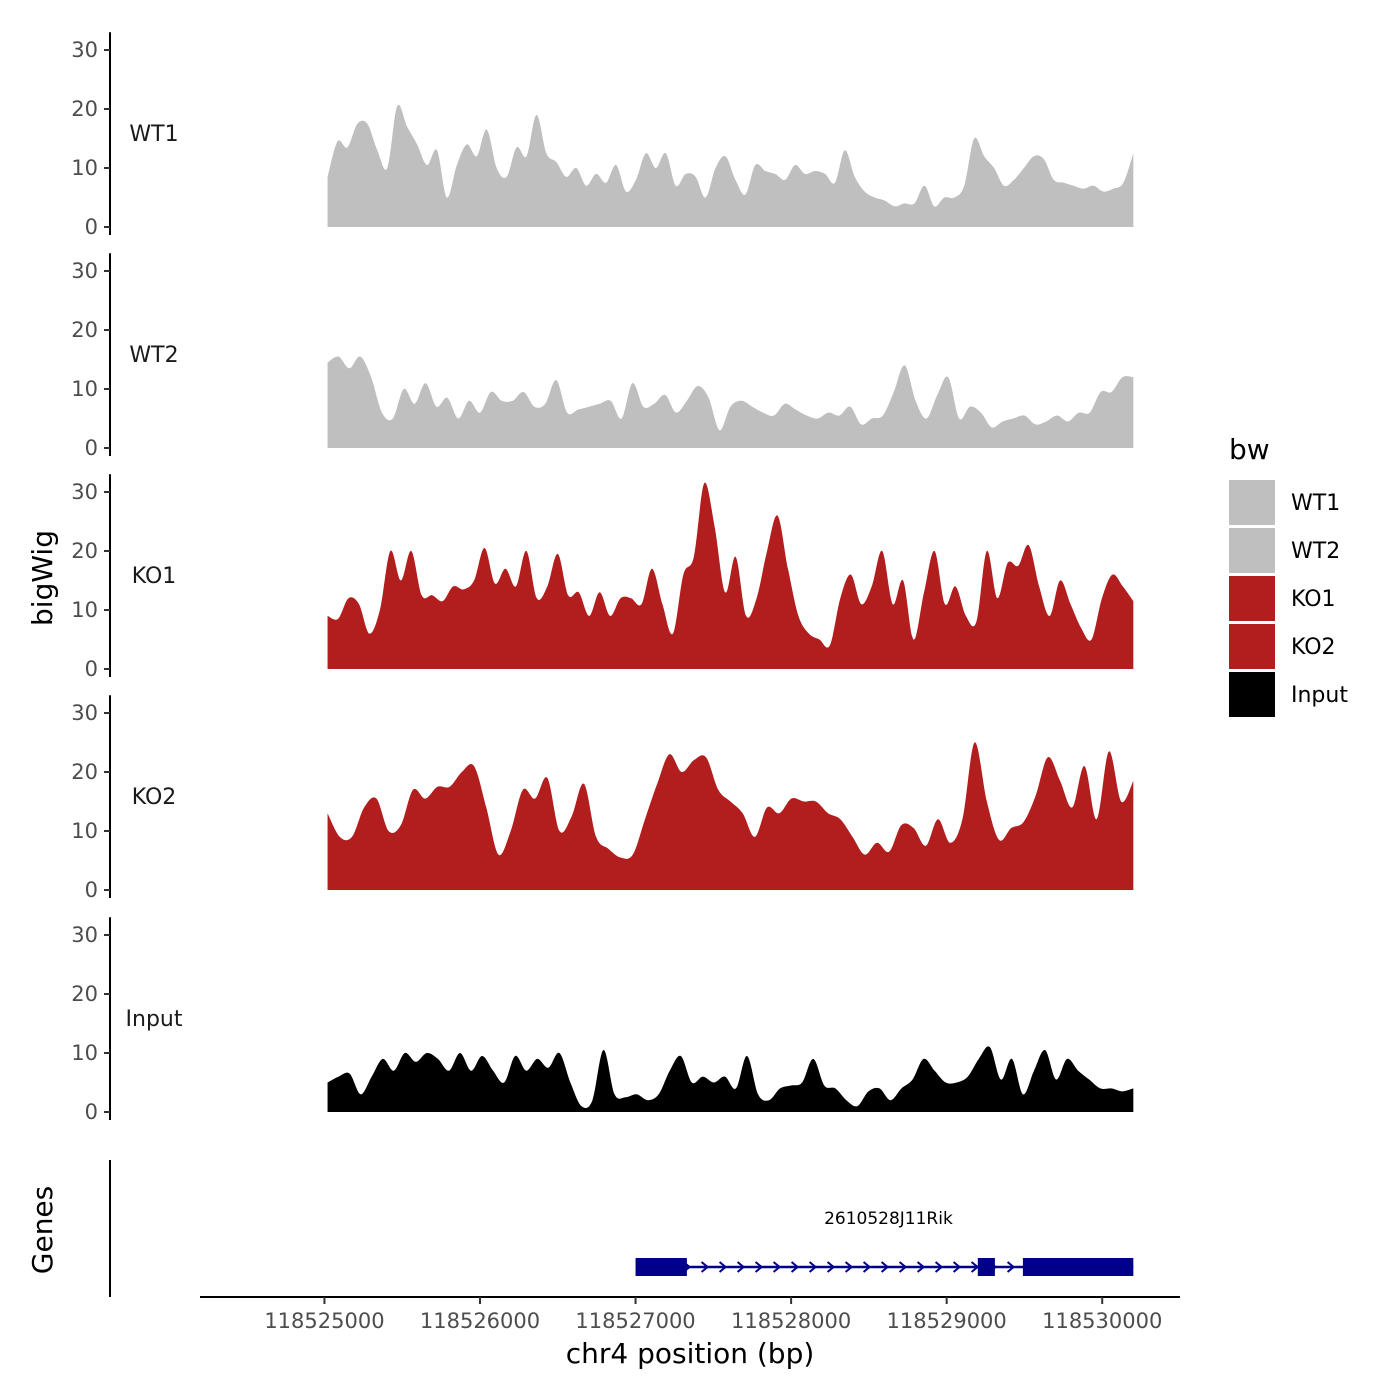  I want to click on signal-area-wt2, so click(730, 402).